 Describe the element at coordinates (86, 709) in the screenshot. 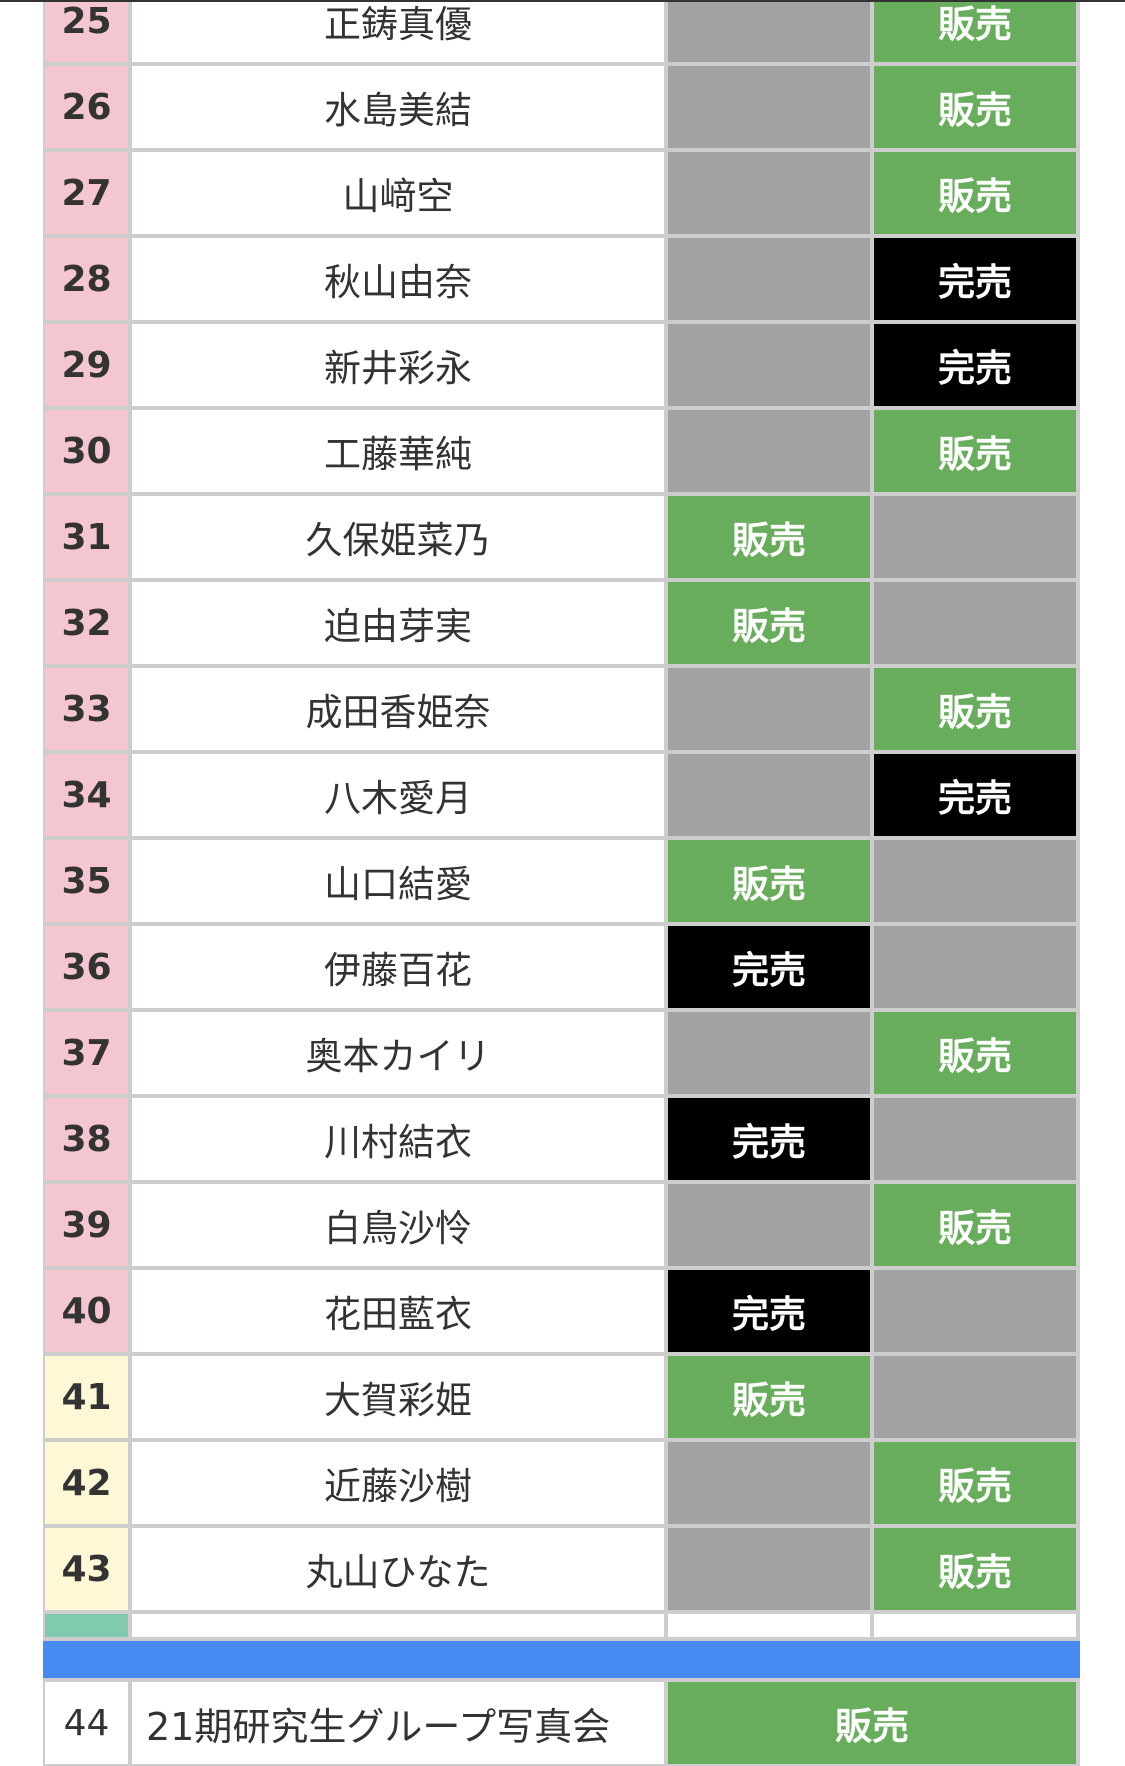

I see `number-cell: 33` at that location.